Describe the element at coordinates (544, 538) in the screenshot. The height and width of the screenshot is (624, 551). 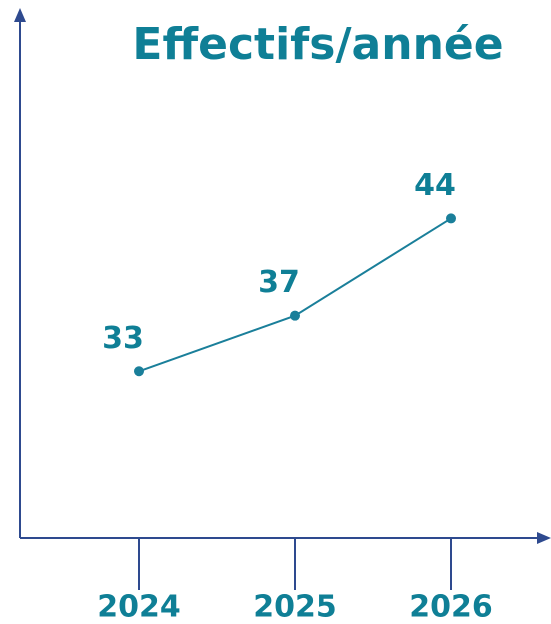
I see `x-axis-arrow` at that location.